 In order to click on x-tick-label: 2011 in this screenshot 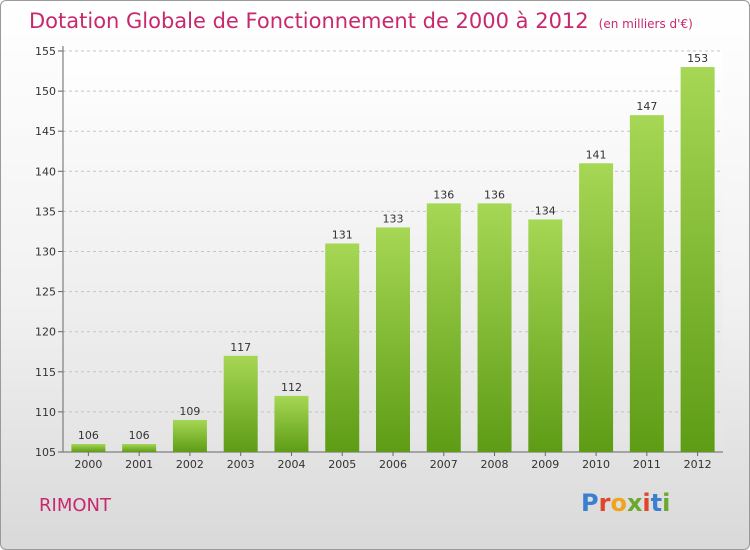, I will do `click(647, 464)`.